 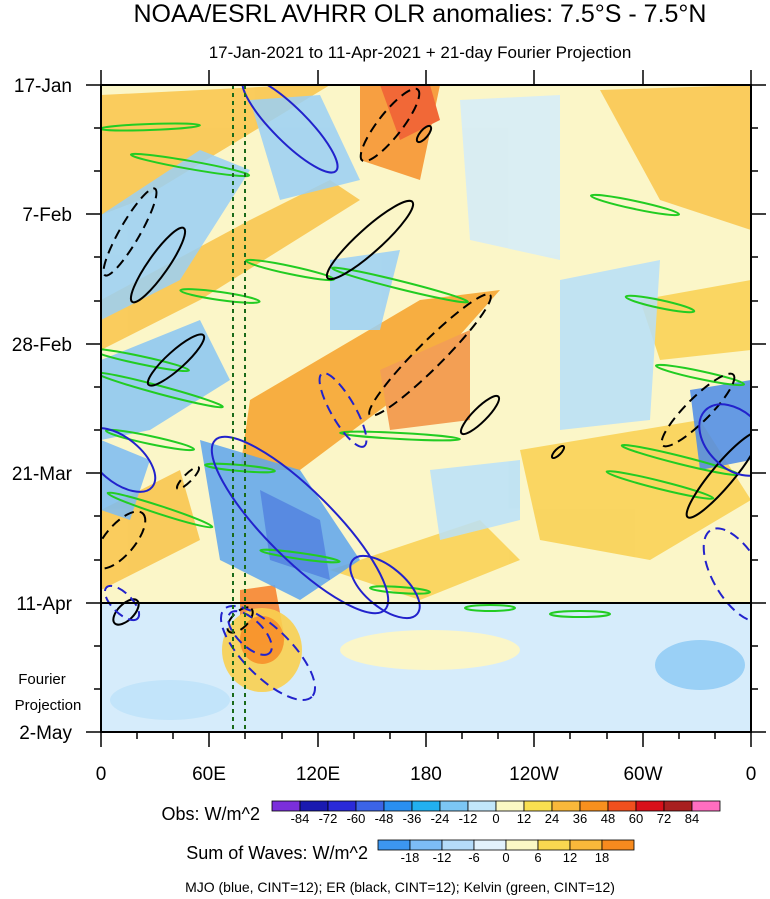 I want to click on waves-colorbar-level-label: -12, so click(x=442, y=857).